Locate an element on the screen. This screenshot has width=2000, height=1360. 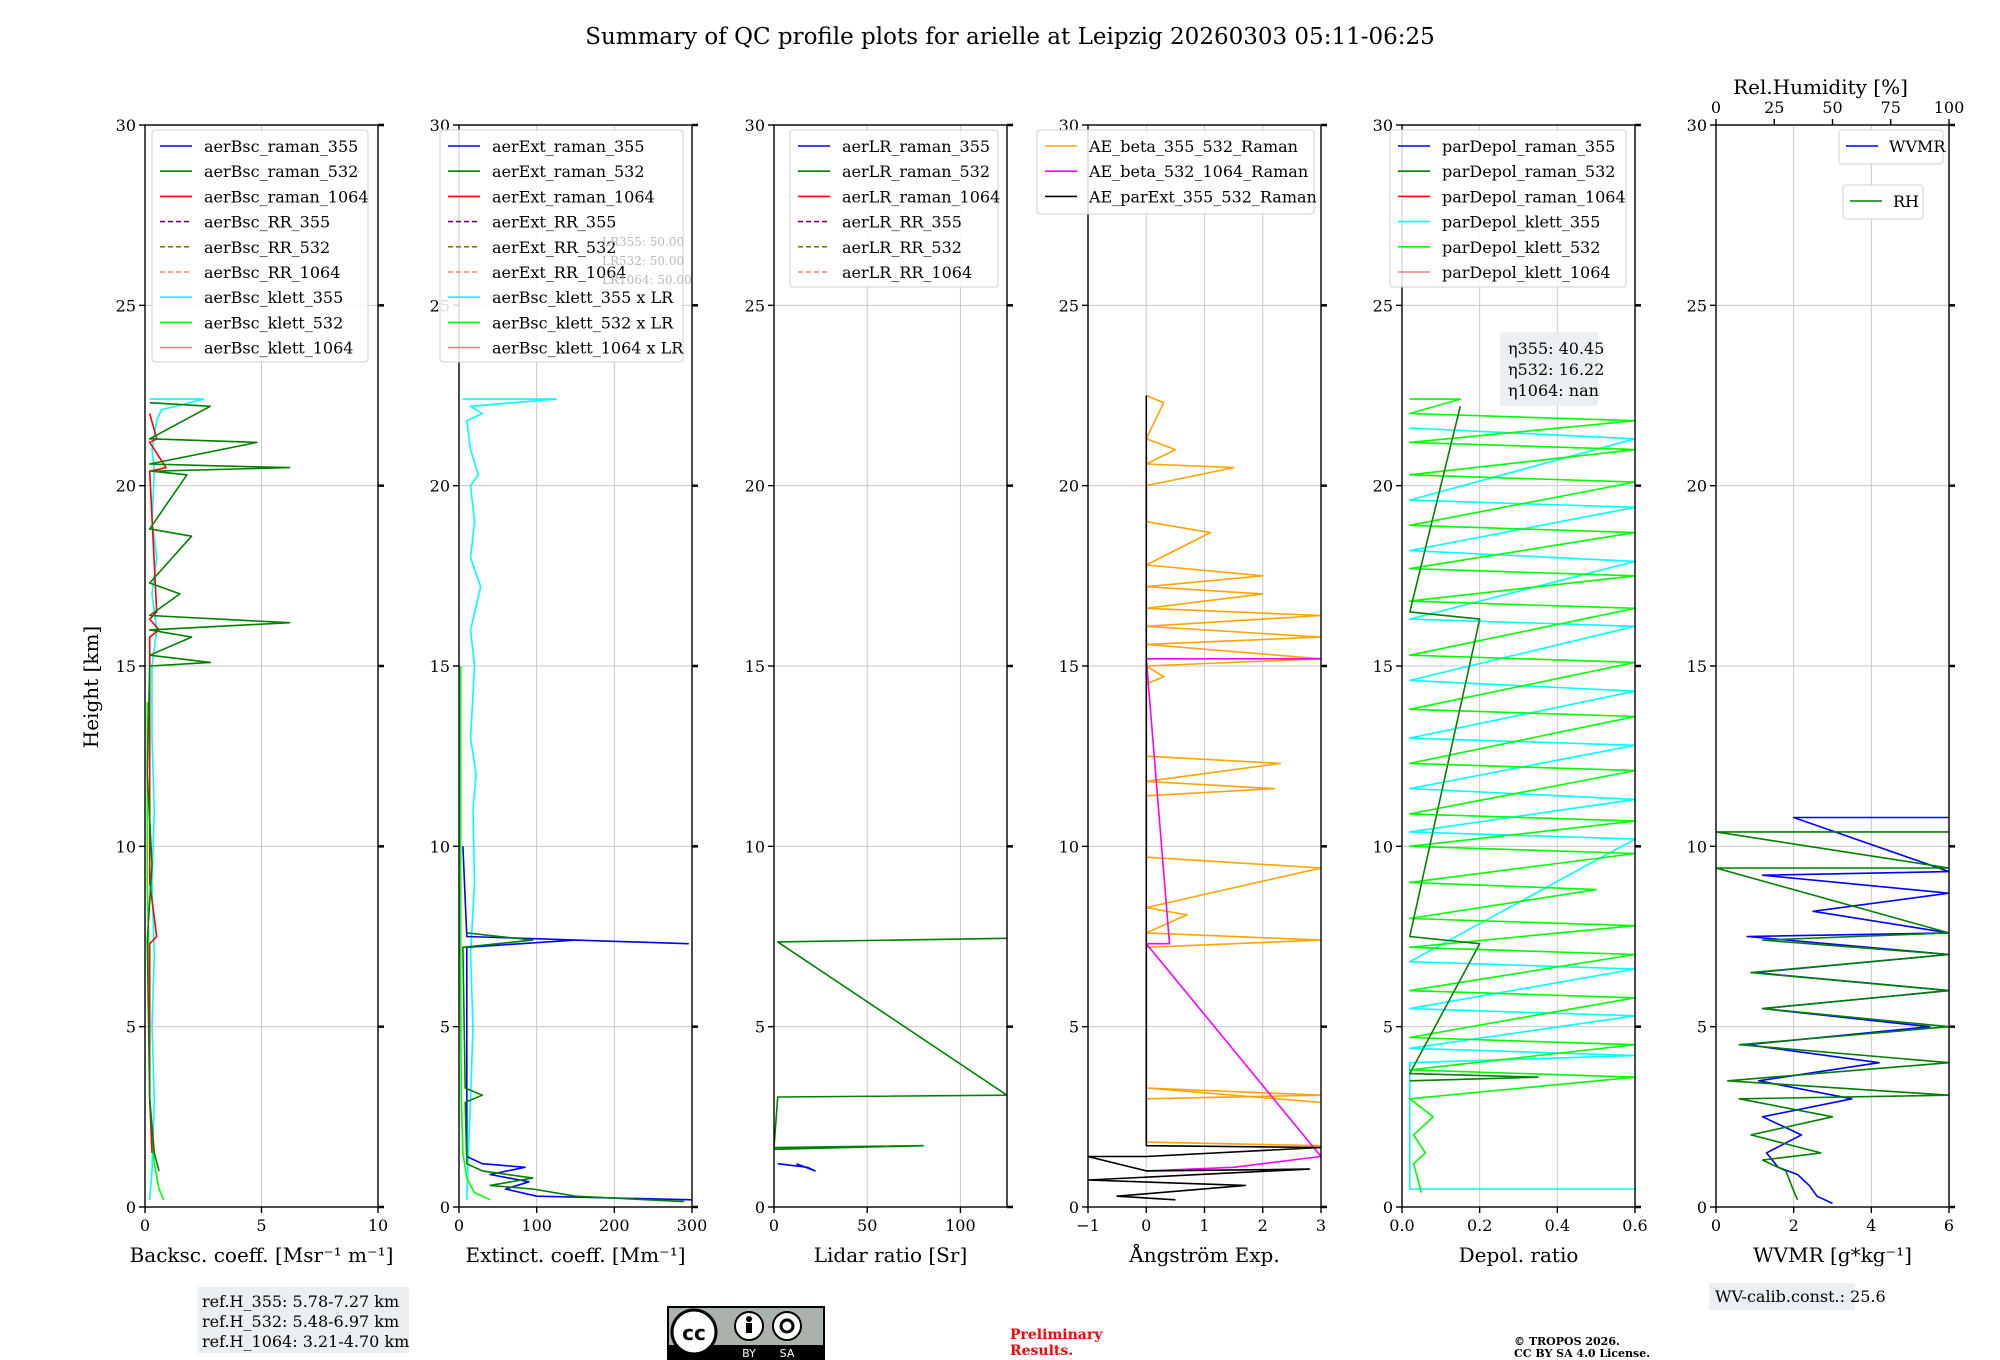
legend-label: aerLR_RR_355 is located at coordinates (902, 222).